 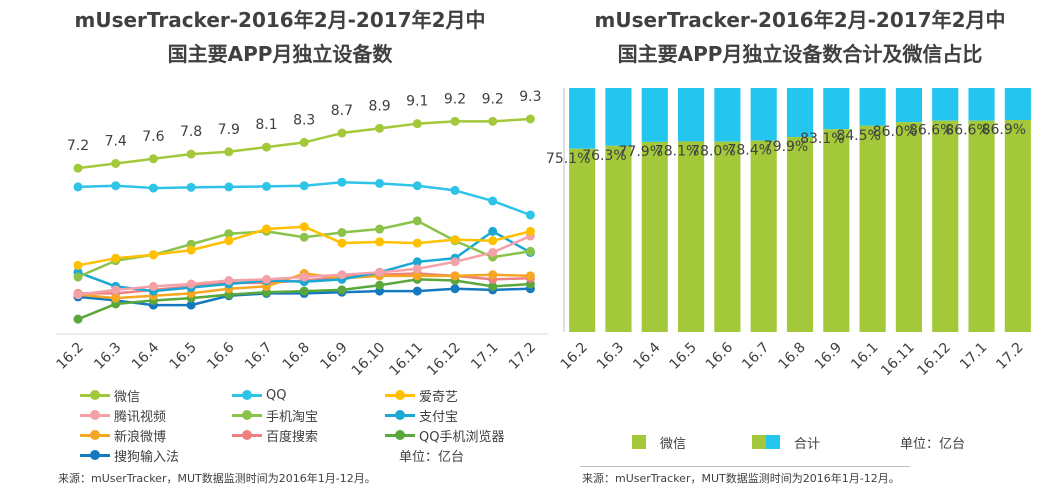 What do you see at coordinates (741, 478) in the screenshot?
I see `right-source-note: 来源：mUserTracker，MUT数据监测时间为2016年1月-12月。` at bounding box center [741, 478].